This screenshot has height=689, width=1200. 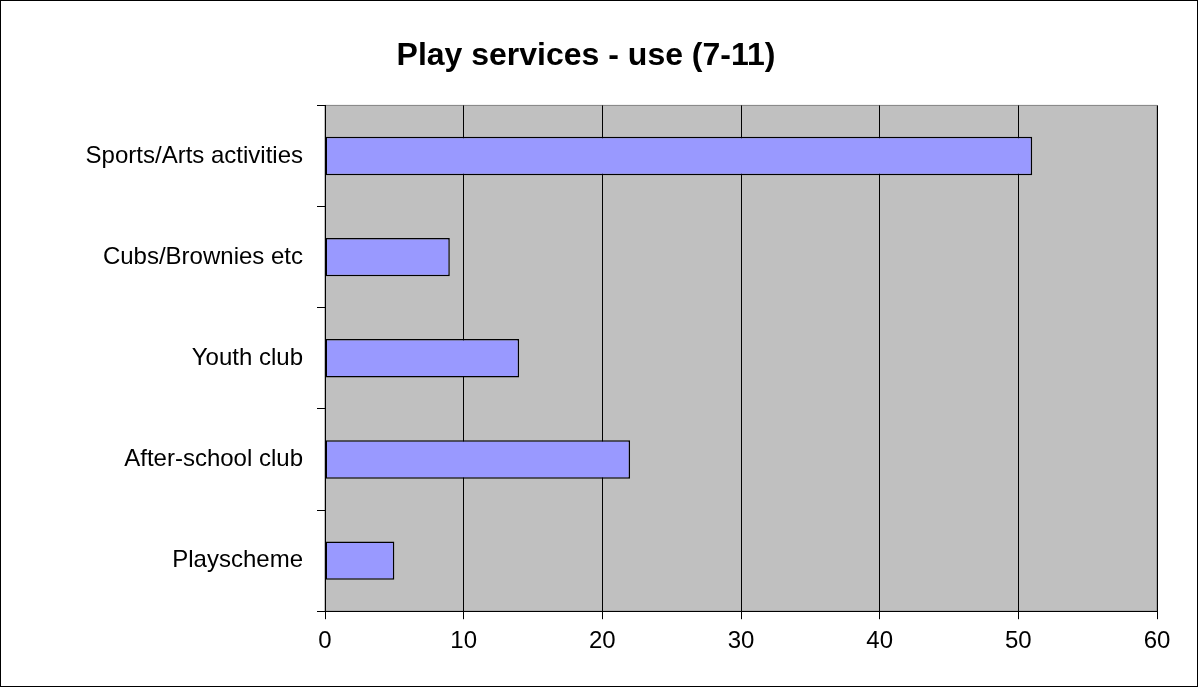 I want to click on x-tick-label: 40, so click(x=880, y=640).